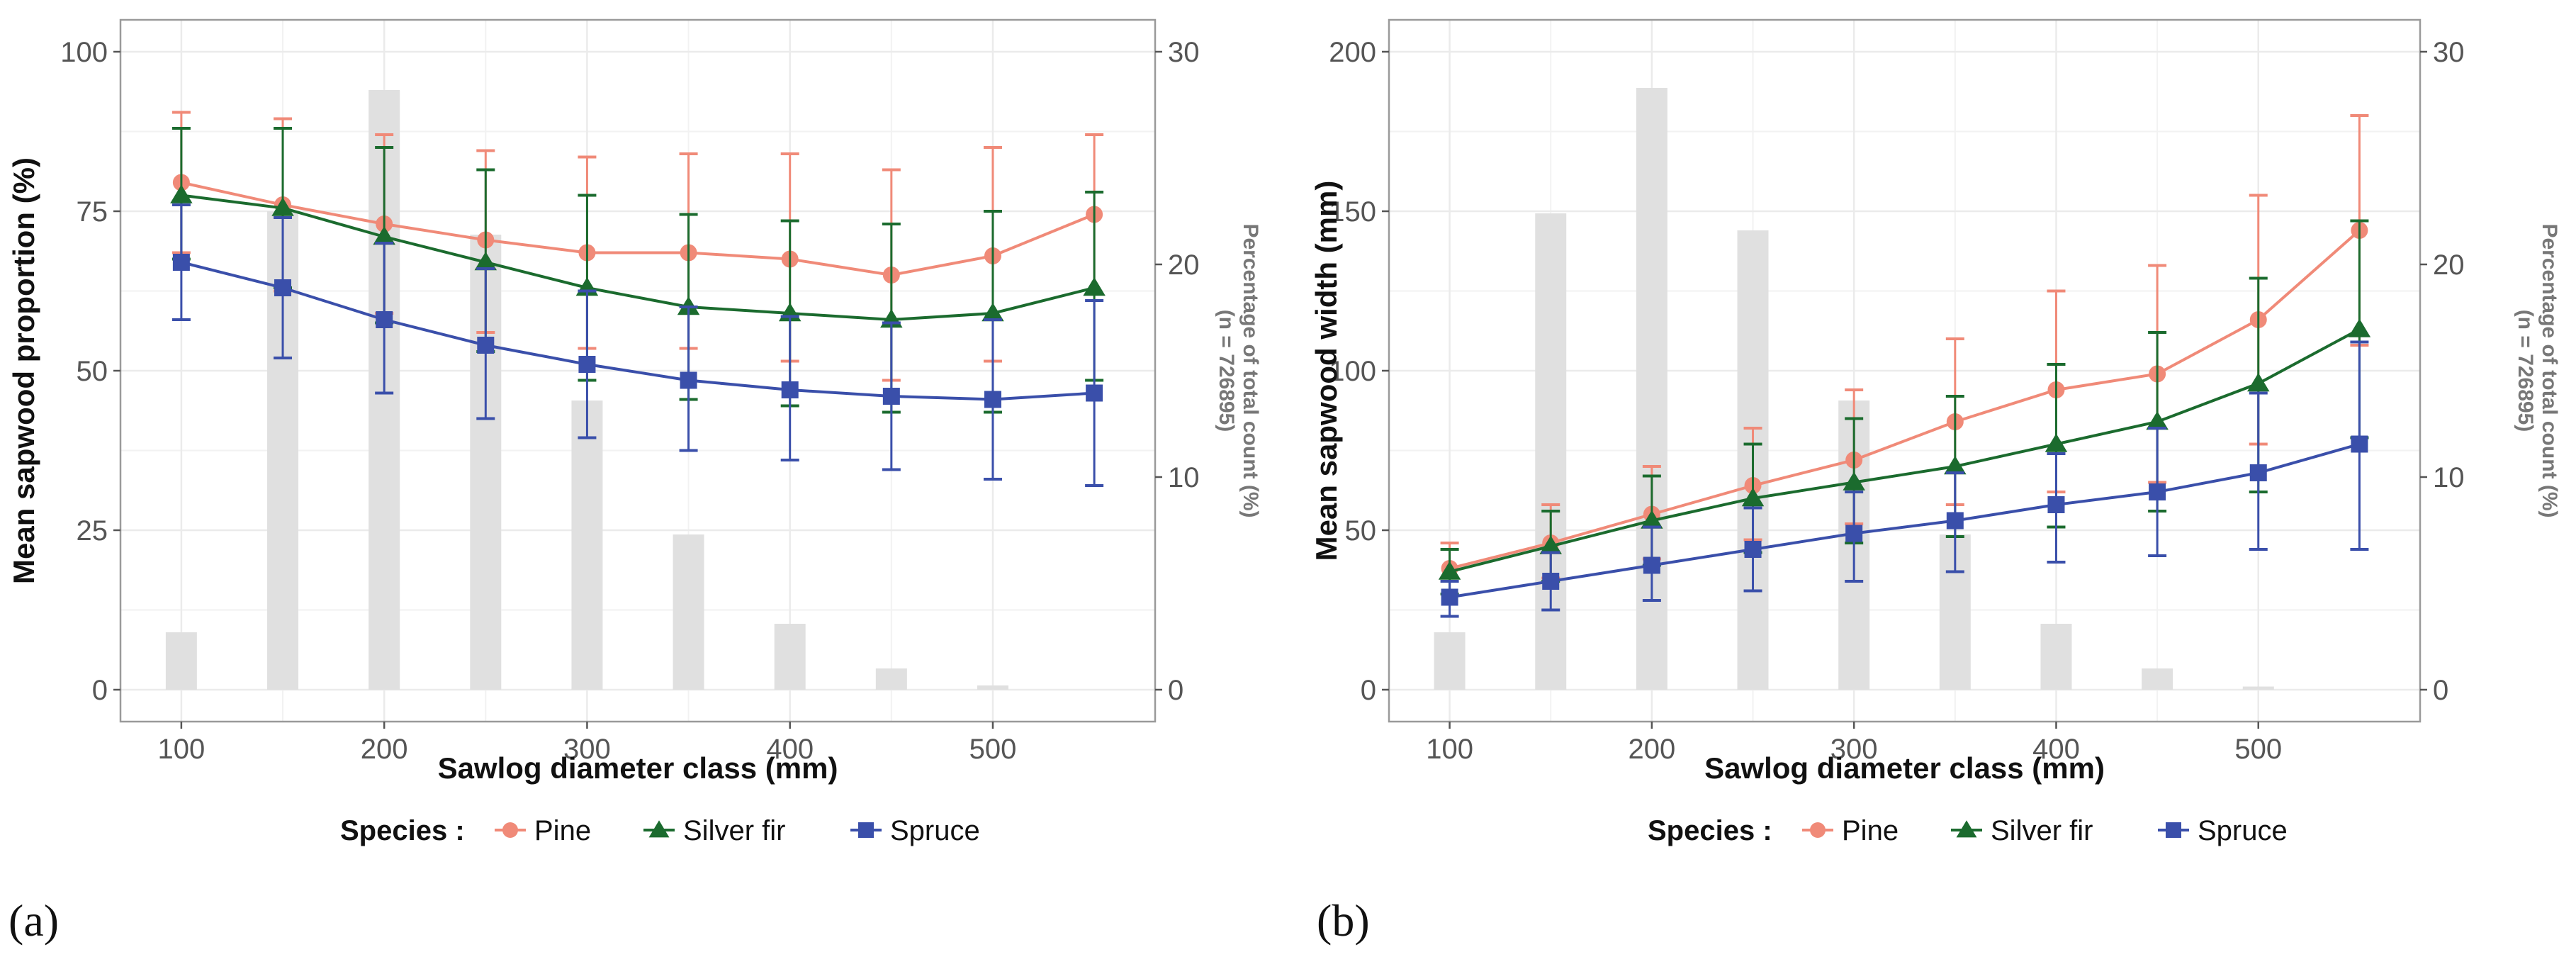  What do you see at coordinates (2549, 370) in the screenshot?
I see `y2-axis-title: Percentage of total count (%)` at bounding box center [2549, 370].